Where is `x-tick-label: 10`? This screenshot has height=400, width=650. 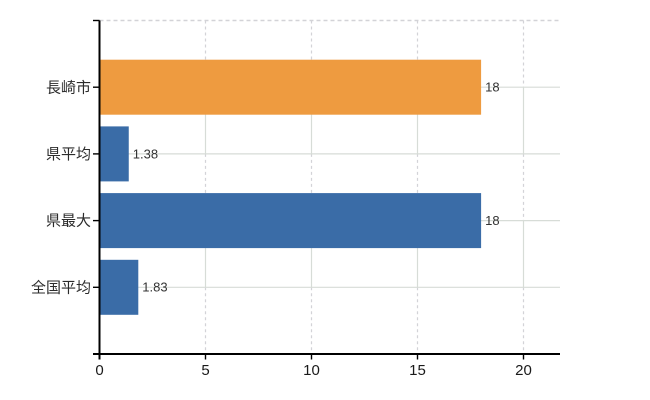
x-tick-label: 10 is located at coordinates (311, 370).